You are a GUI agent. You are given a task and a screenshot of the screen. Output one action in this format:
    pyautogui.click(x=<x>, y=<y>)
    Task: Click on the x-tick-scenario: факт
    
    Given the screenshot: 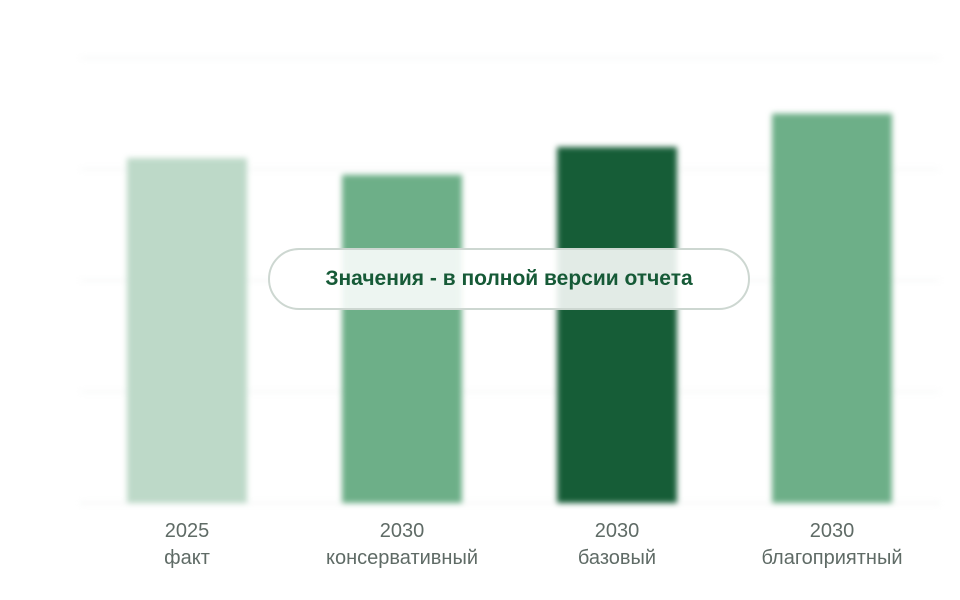 What is the action you would take?
    pyautogui.click(x=187, y=558)
    